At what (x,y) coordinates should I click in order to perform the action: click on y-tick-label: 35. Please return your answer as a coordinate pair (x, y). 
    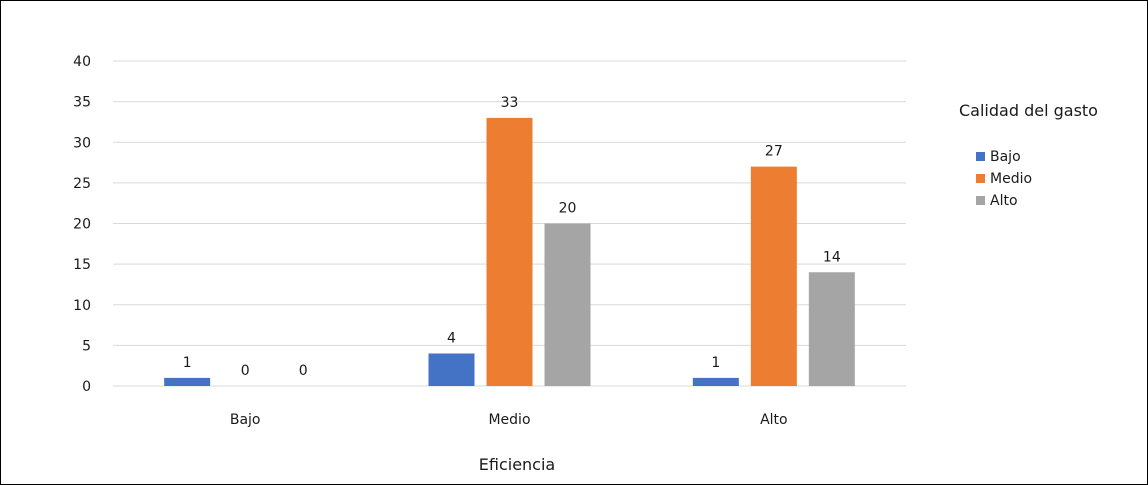
    Looking at the image, I should click on (82, 103).